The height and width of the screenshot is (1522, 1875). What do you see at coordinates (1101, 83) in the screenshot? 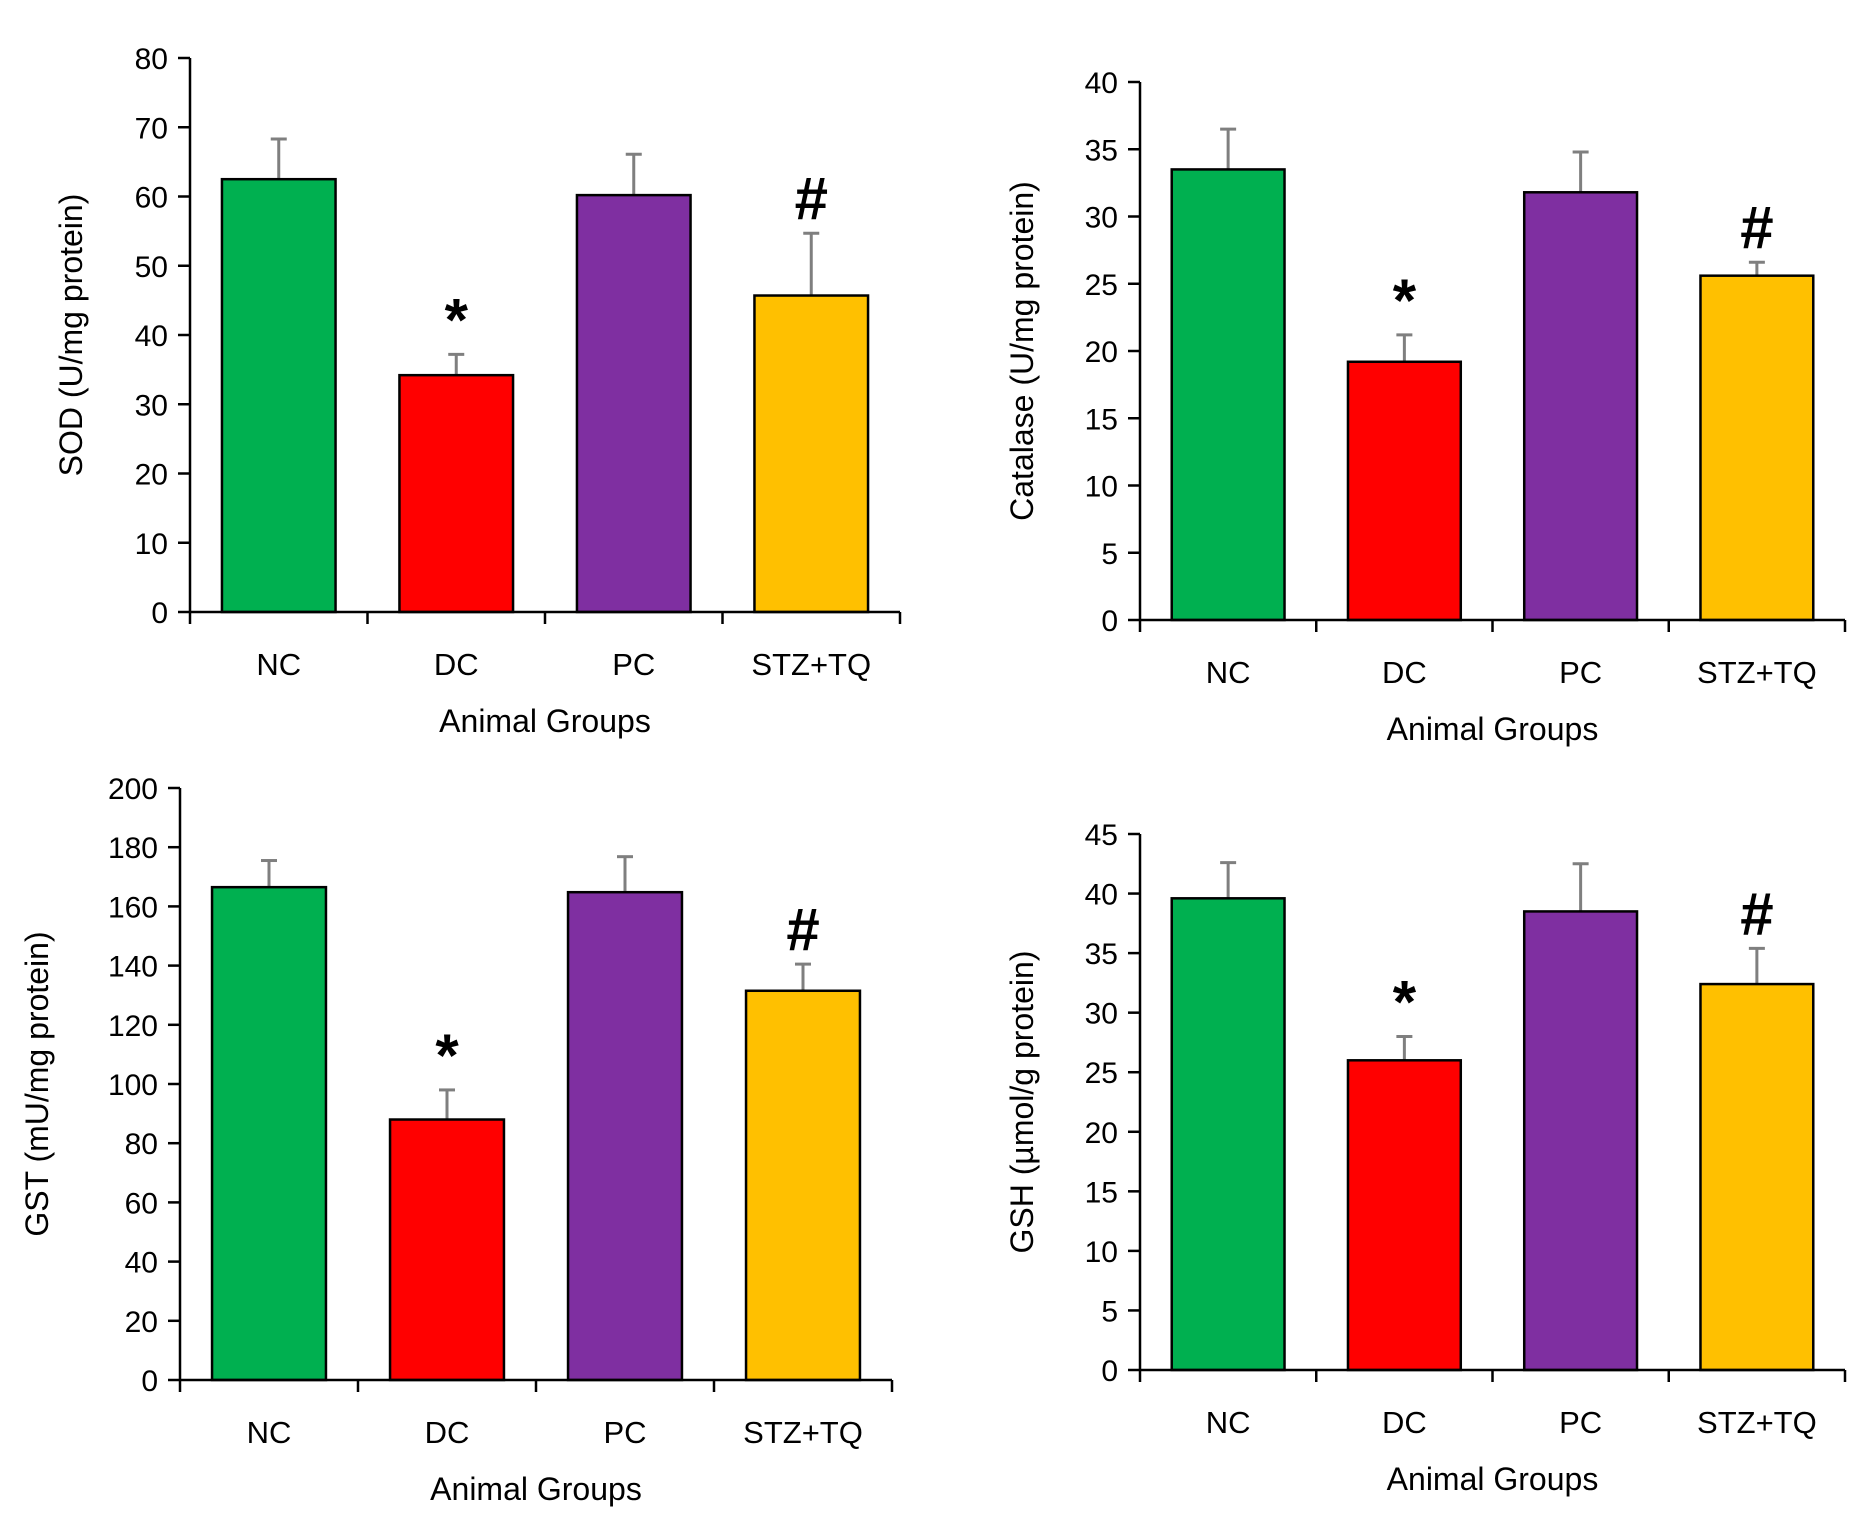
I see `y-tick-label-1-8: 40` at bounding box center [1101, 83].